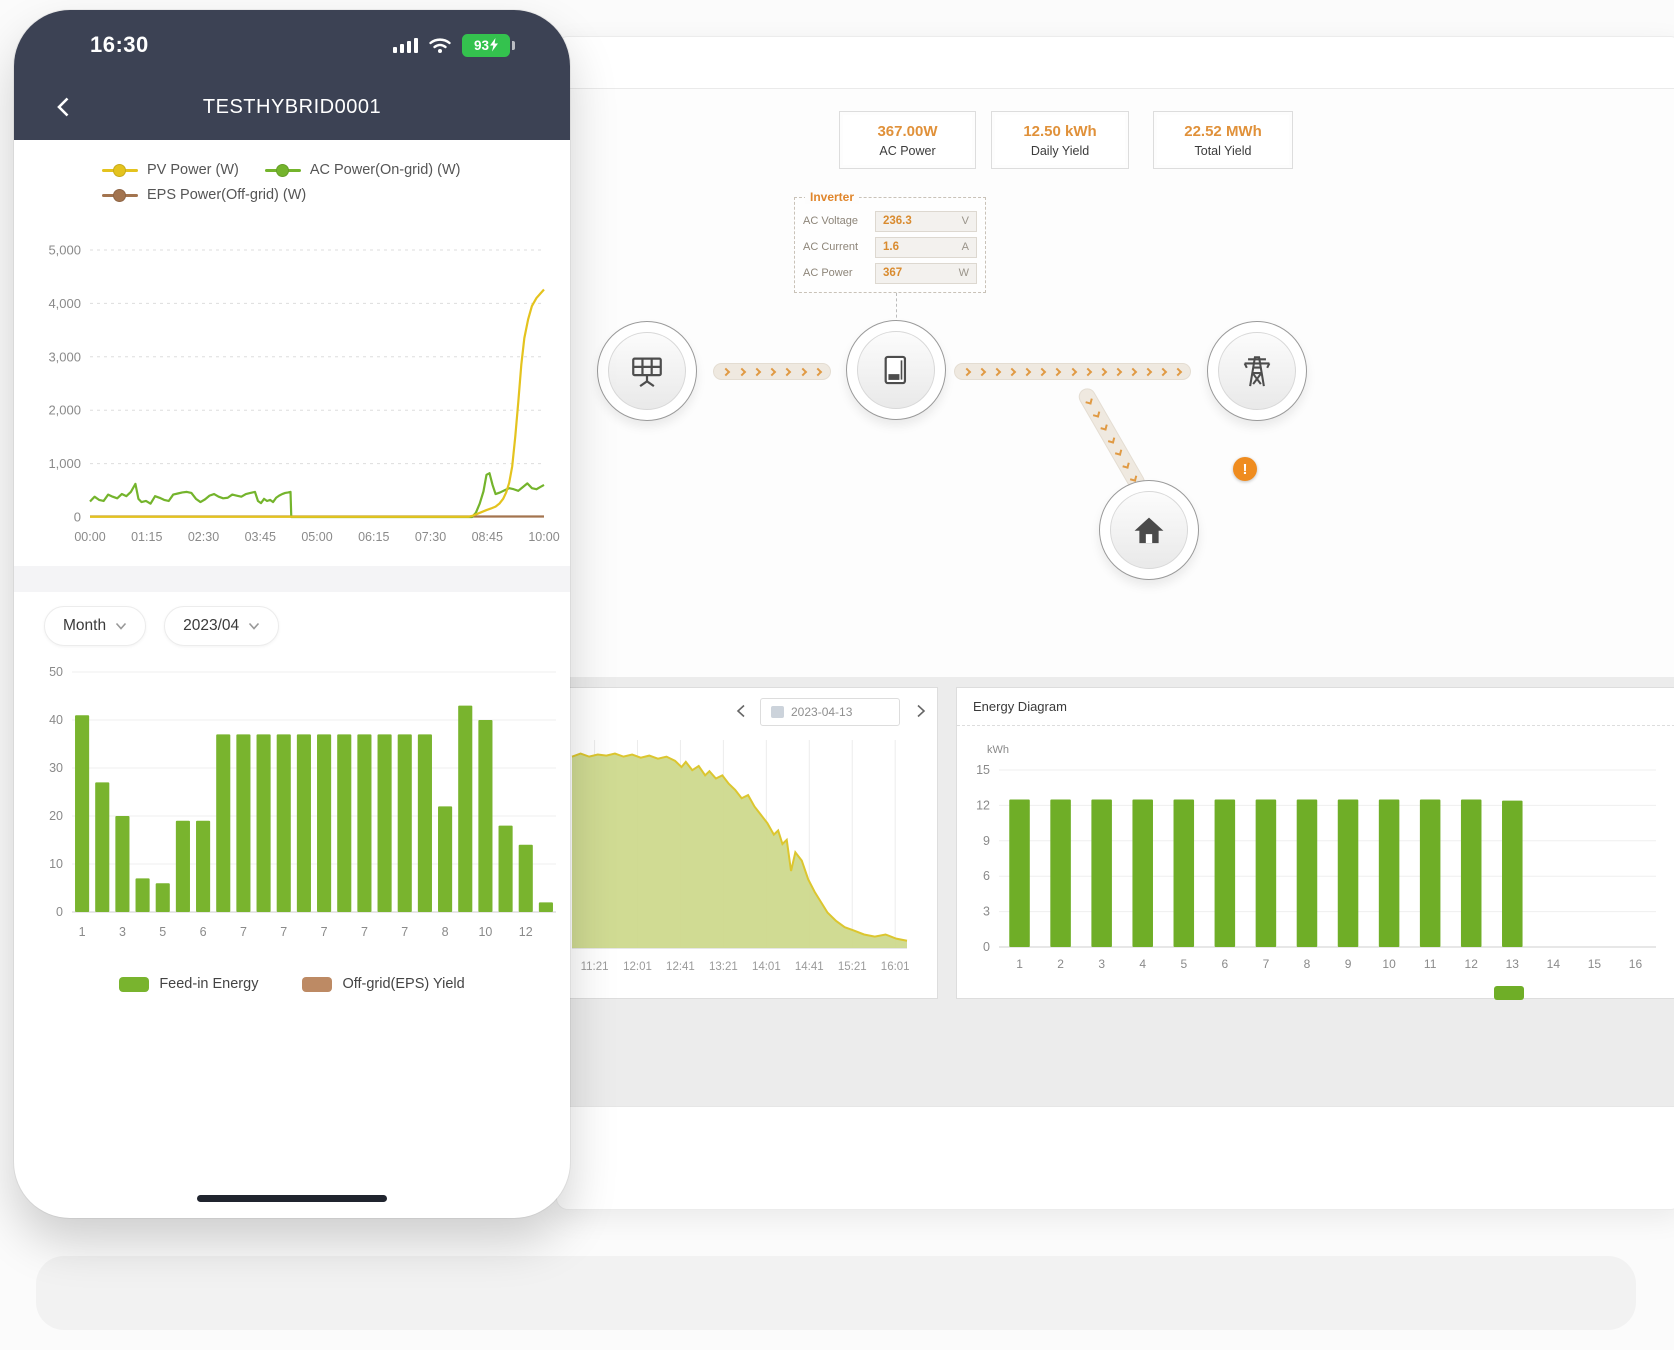 The width and height of the screenshot is (1674, 1350). I want to click on legend-item-feed-in: Feed-in Energy, so click(188, 984).